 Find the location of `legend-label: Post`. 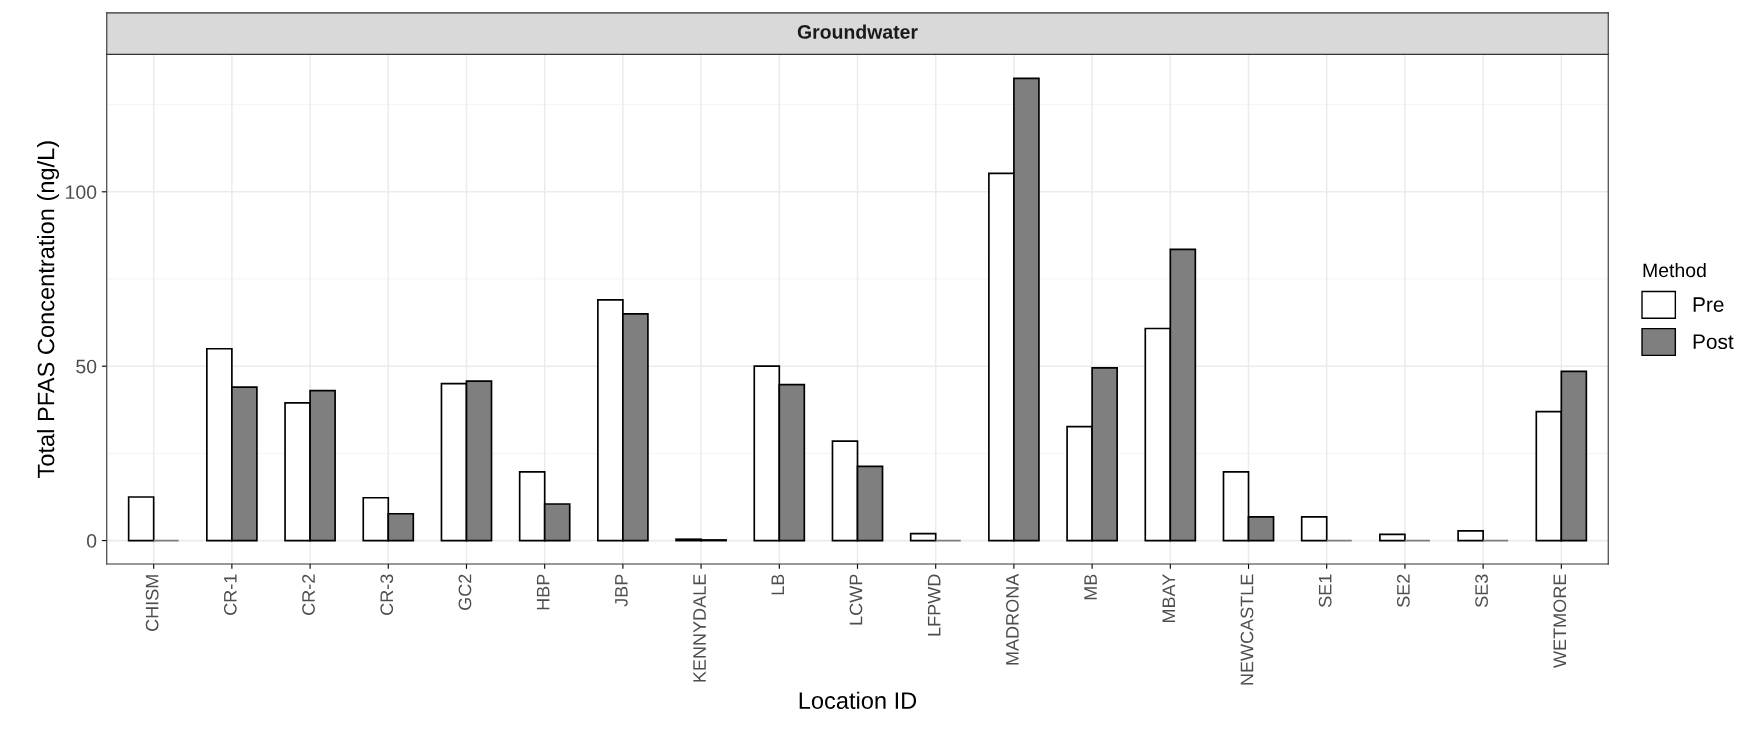

legend-label: Post is located at coordinates (1713, 342).